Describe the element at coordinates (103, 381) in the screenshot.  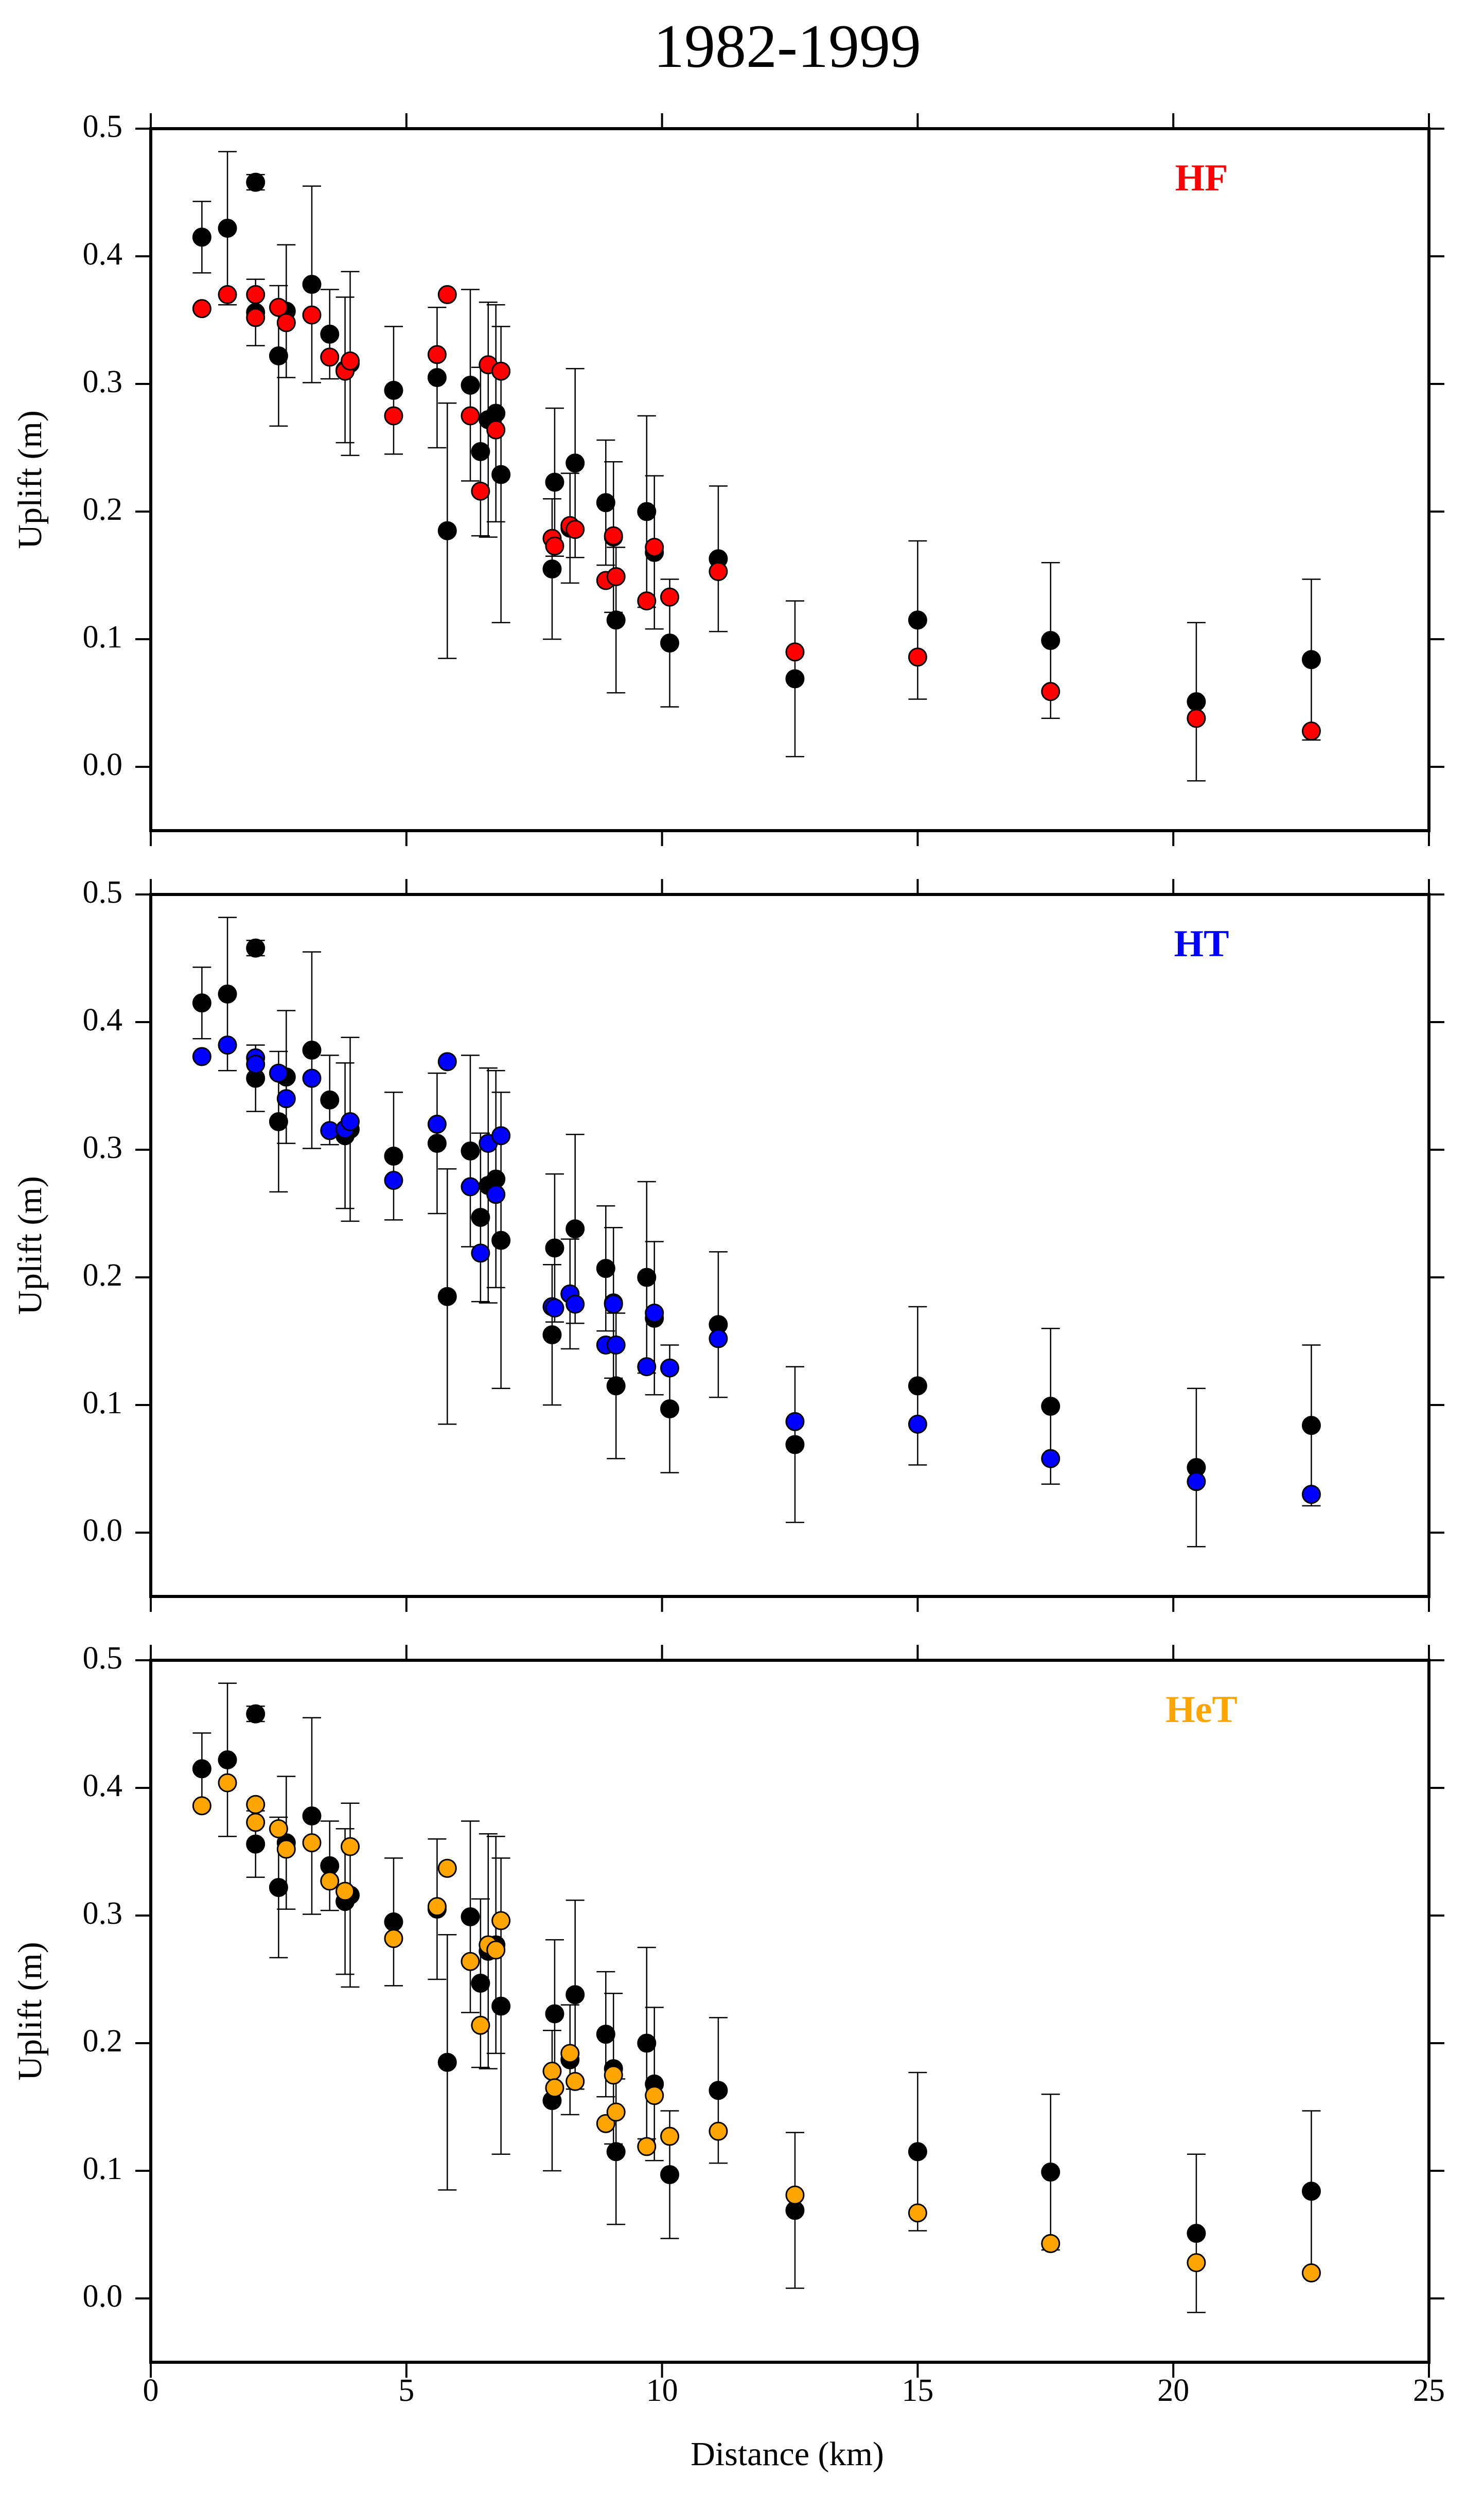
I see `panel-hf-ytick-3: 0.3` at that location.